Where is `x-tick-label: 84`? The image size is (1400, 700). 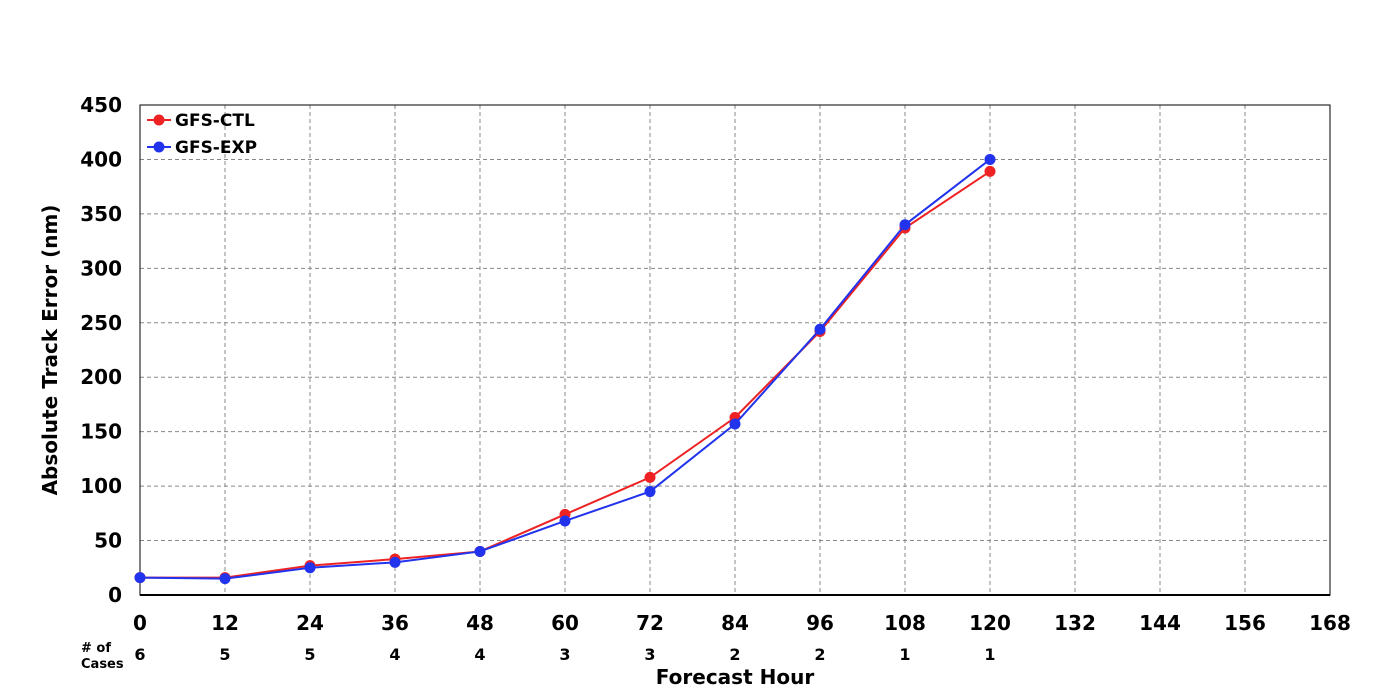 x-tick-label: 84 is located at coordinates (735, 623).